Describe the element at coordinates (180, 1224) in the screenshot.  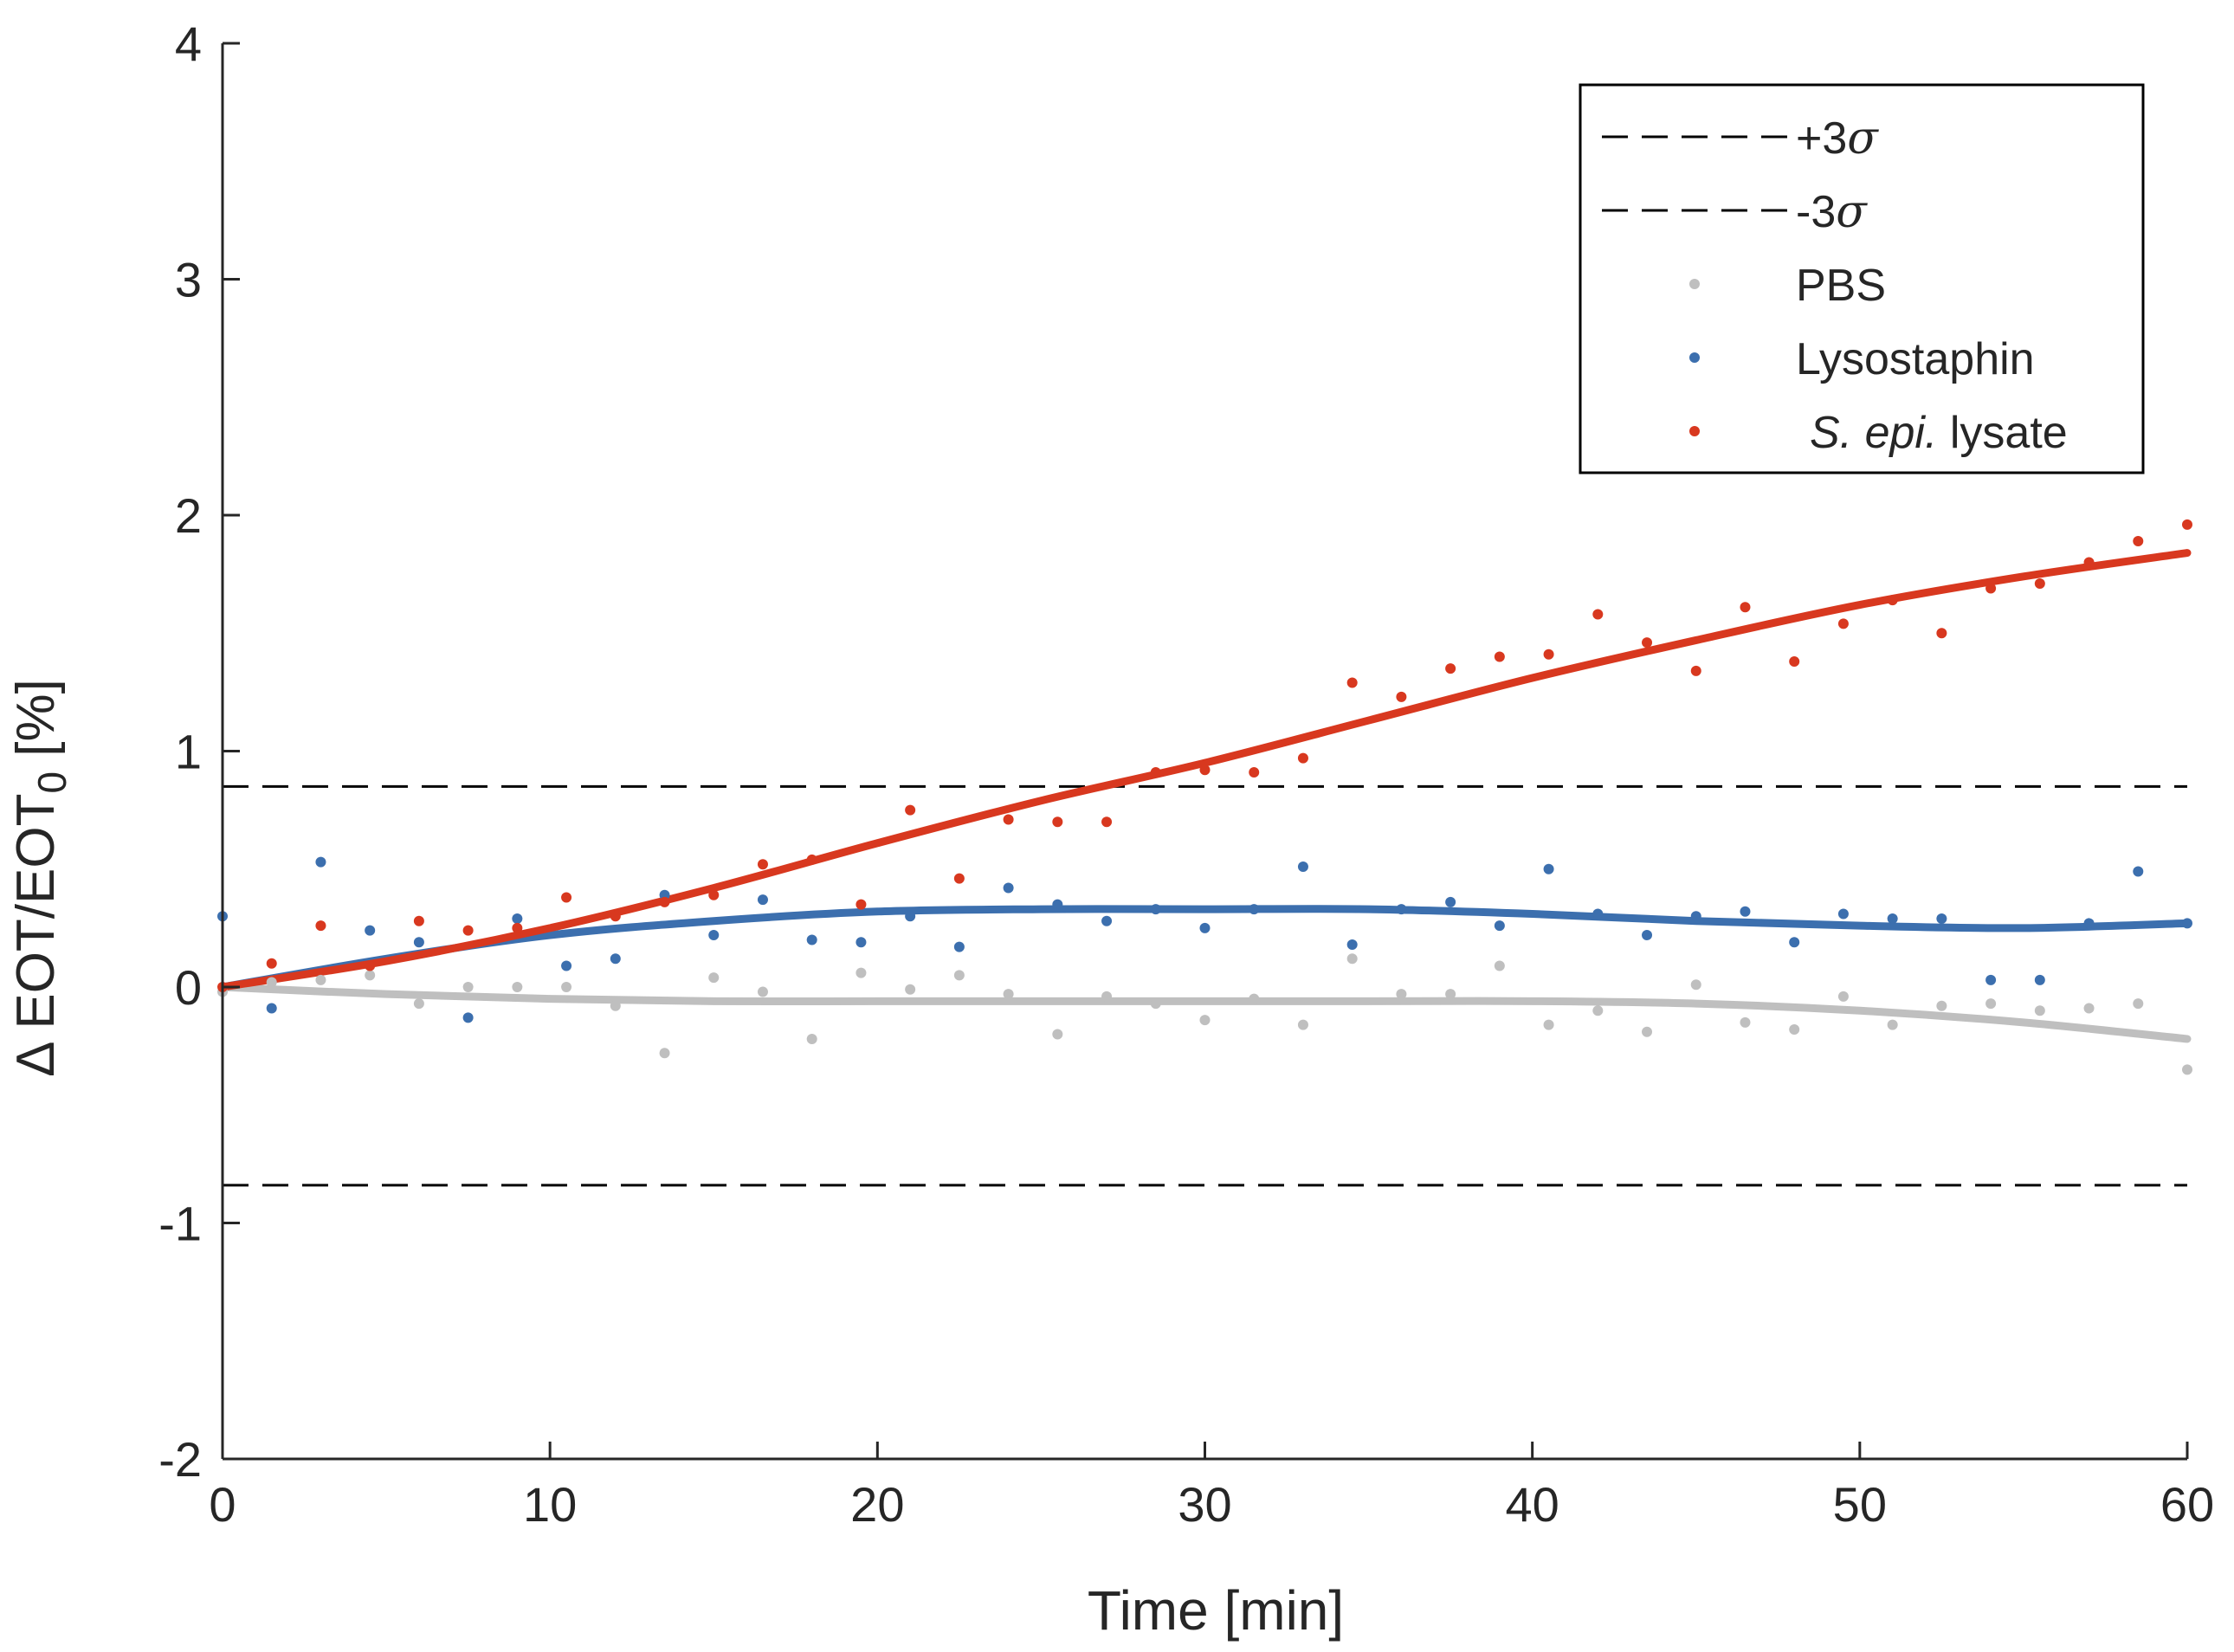
I see `y-tick-label: -1` at that location.